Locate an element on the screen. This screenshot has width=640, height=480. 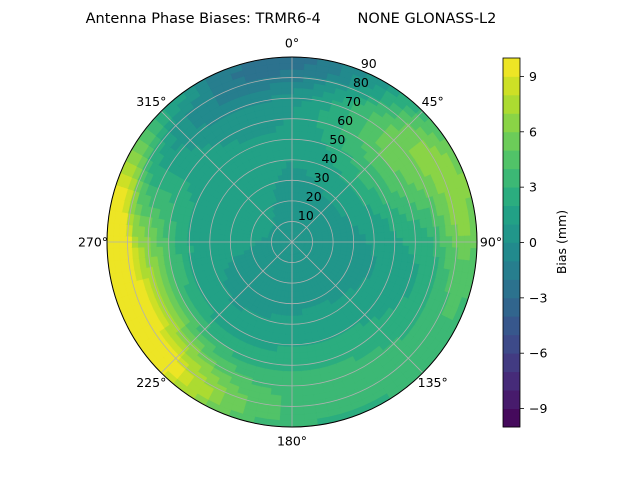
theta-tick-label: 270° is located at coordinates (93, 242).